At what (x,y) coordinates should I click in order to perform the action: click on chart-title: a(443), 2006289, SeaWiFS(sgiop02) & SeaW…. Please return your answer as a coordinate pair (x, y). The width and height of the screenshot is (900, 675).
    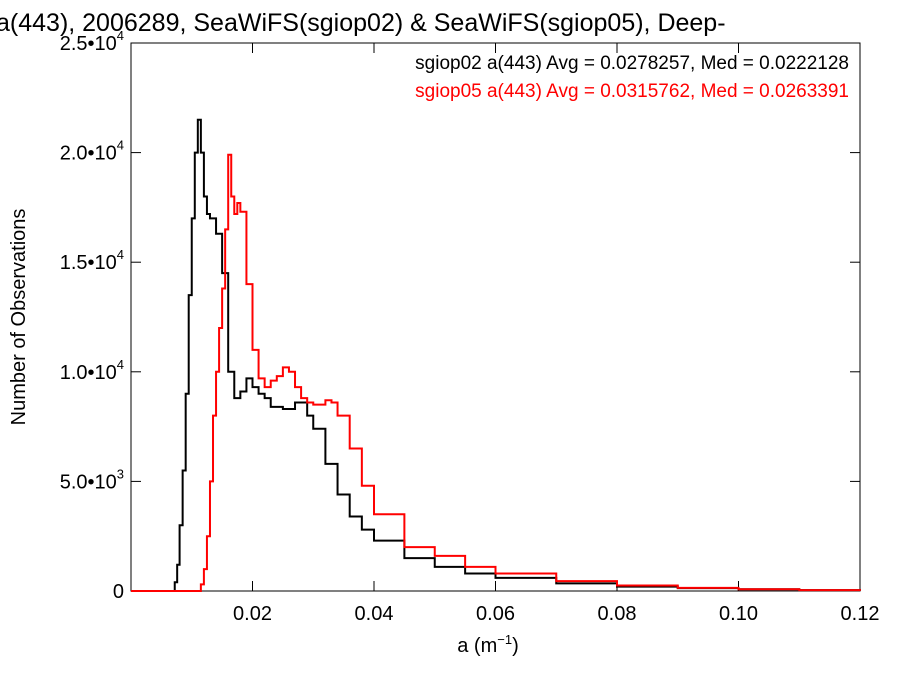
    Looking at the image, I should click on (363, 23).